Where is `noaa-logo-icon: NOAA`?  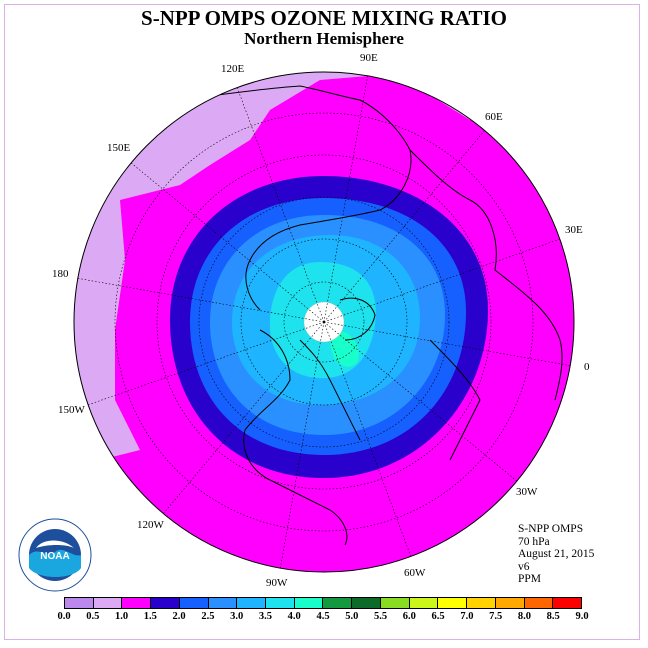 noaa-logo-icon: NOAA is located at coordinates (55, 555).